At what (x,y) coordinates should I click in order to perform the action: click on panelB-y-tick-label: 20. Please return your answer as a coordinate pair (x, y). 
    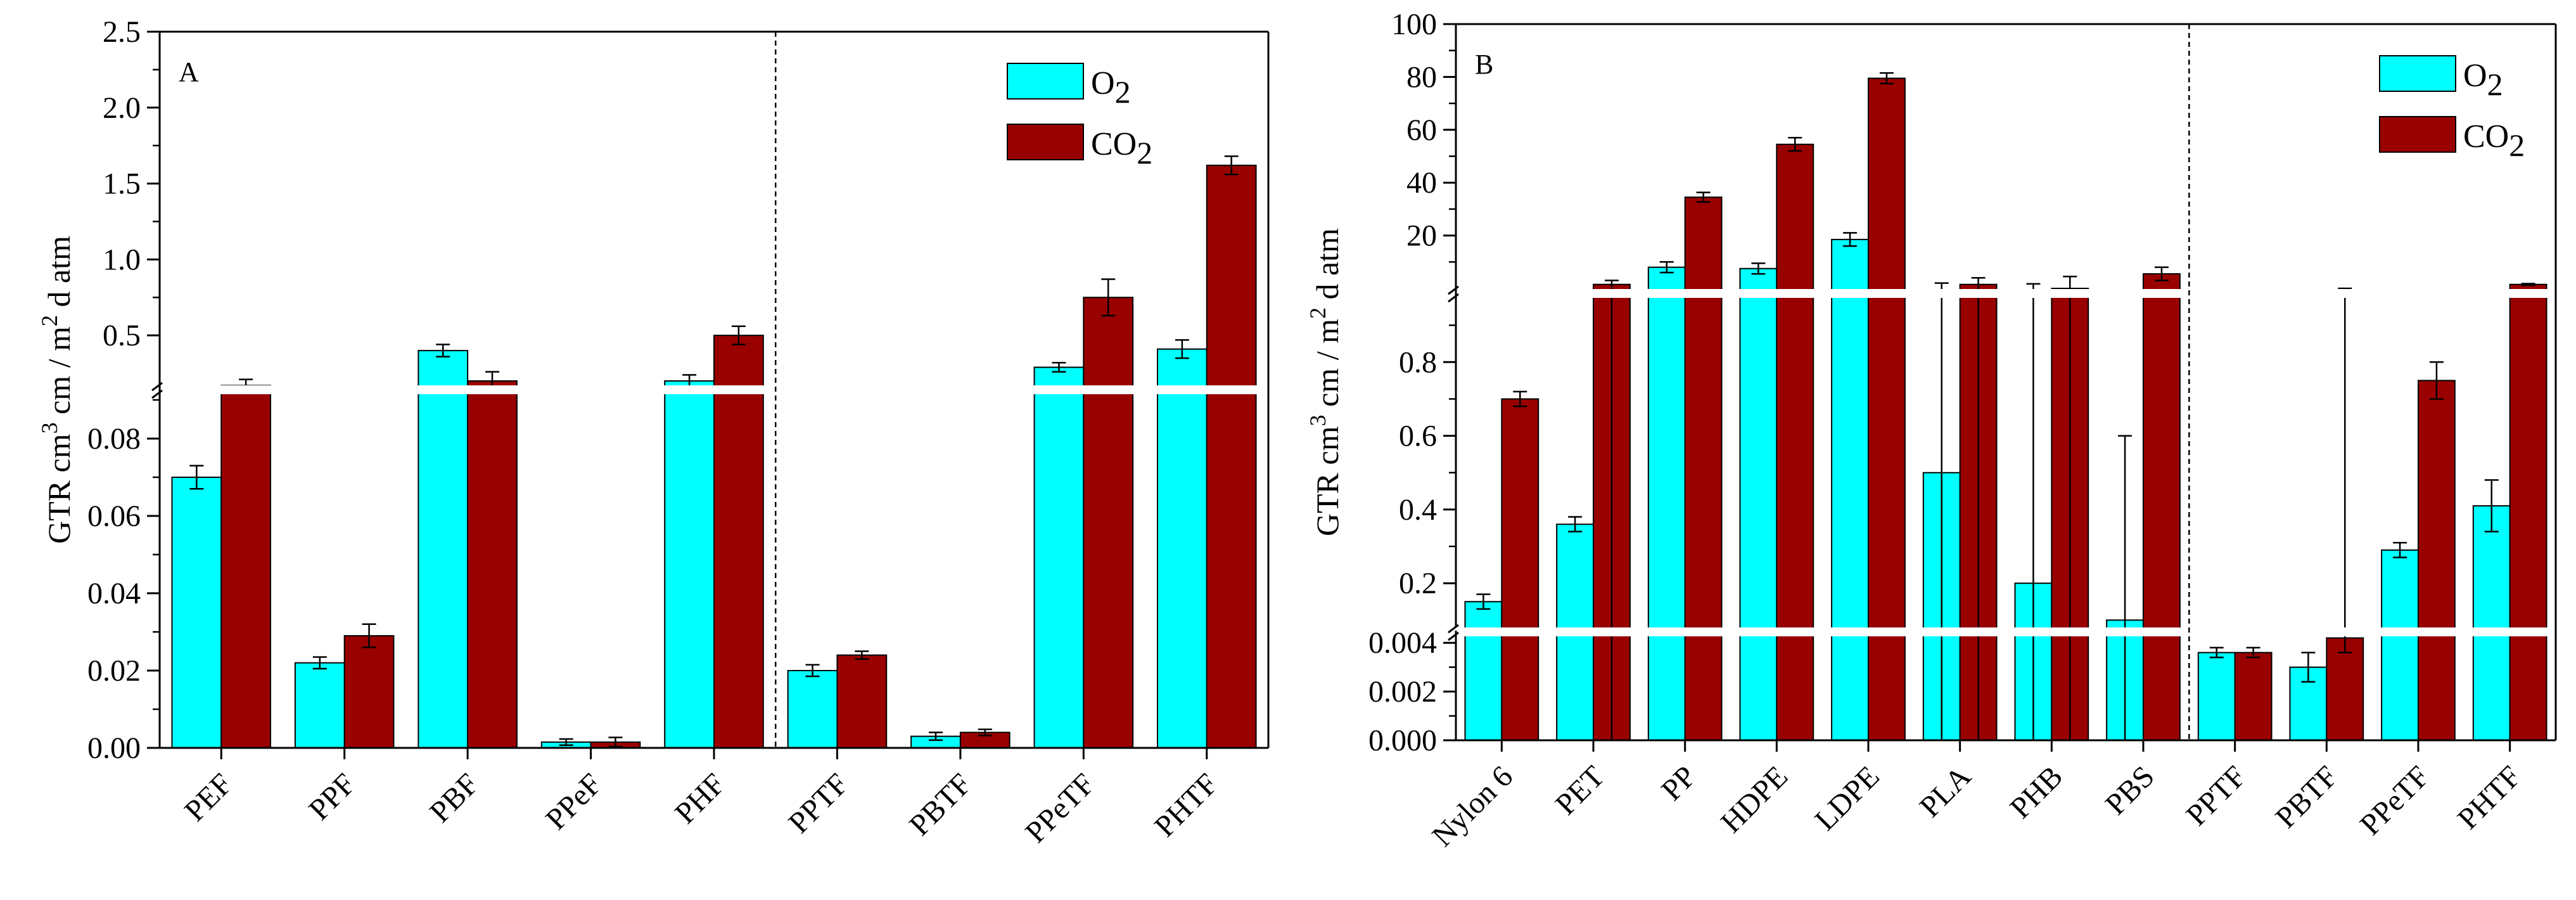
    Looking at the image, I should click on (1421, 236).